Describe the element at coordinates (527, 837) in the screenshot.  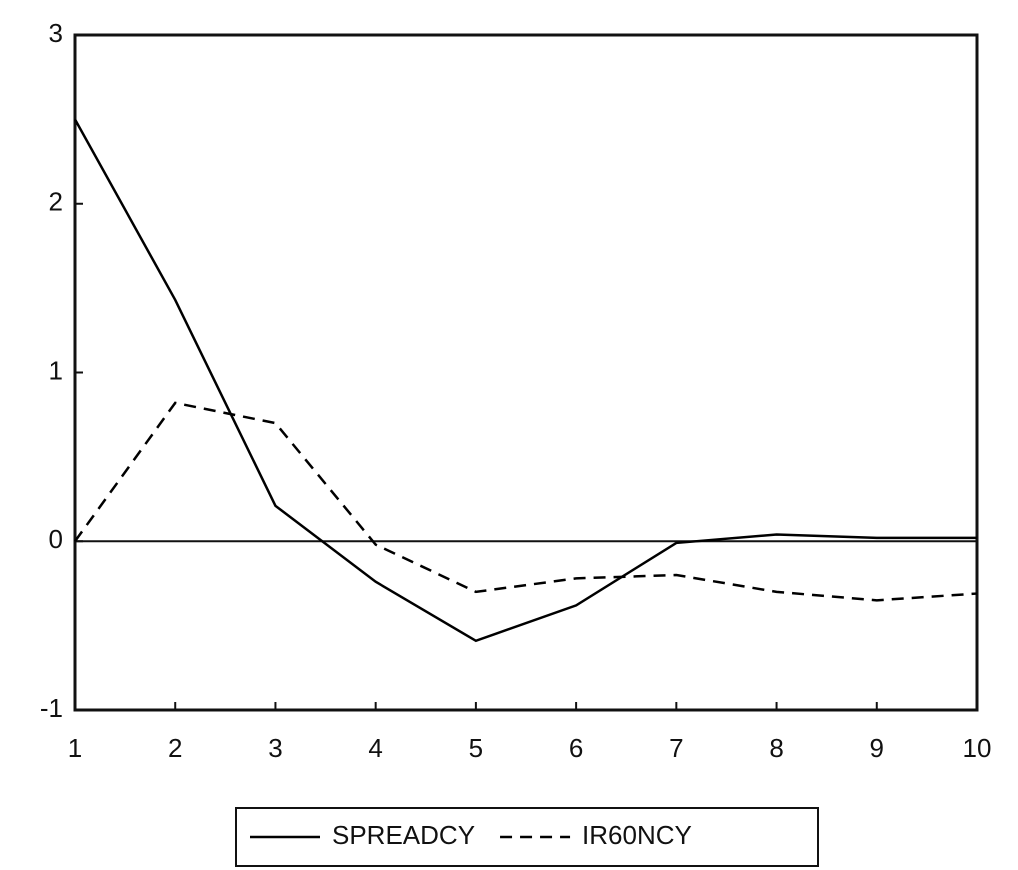
I see `legend-box` at that location.